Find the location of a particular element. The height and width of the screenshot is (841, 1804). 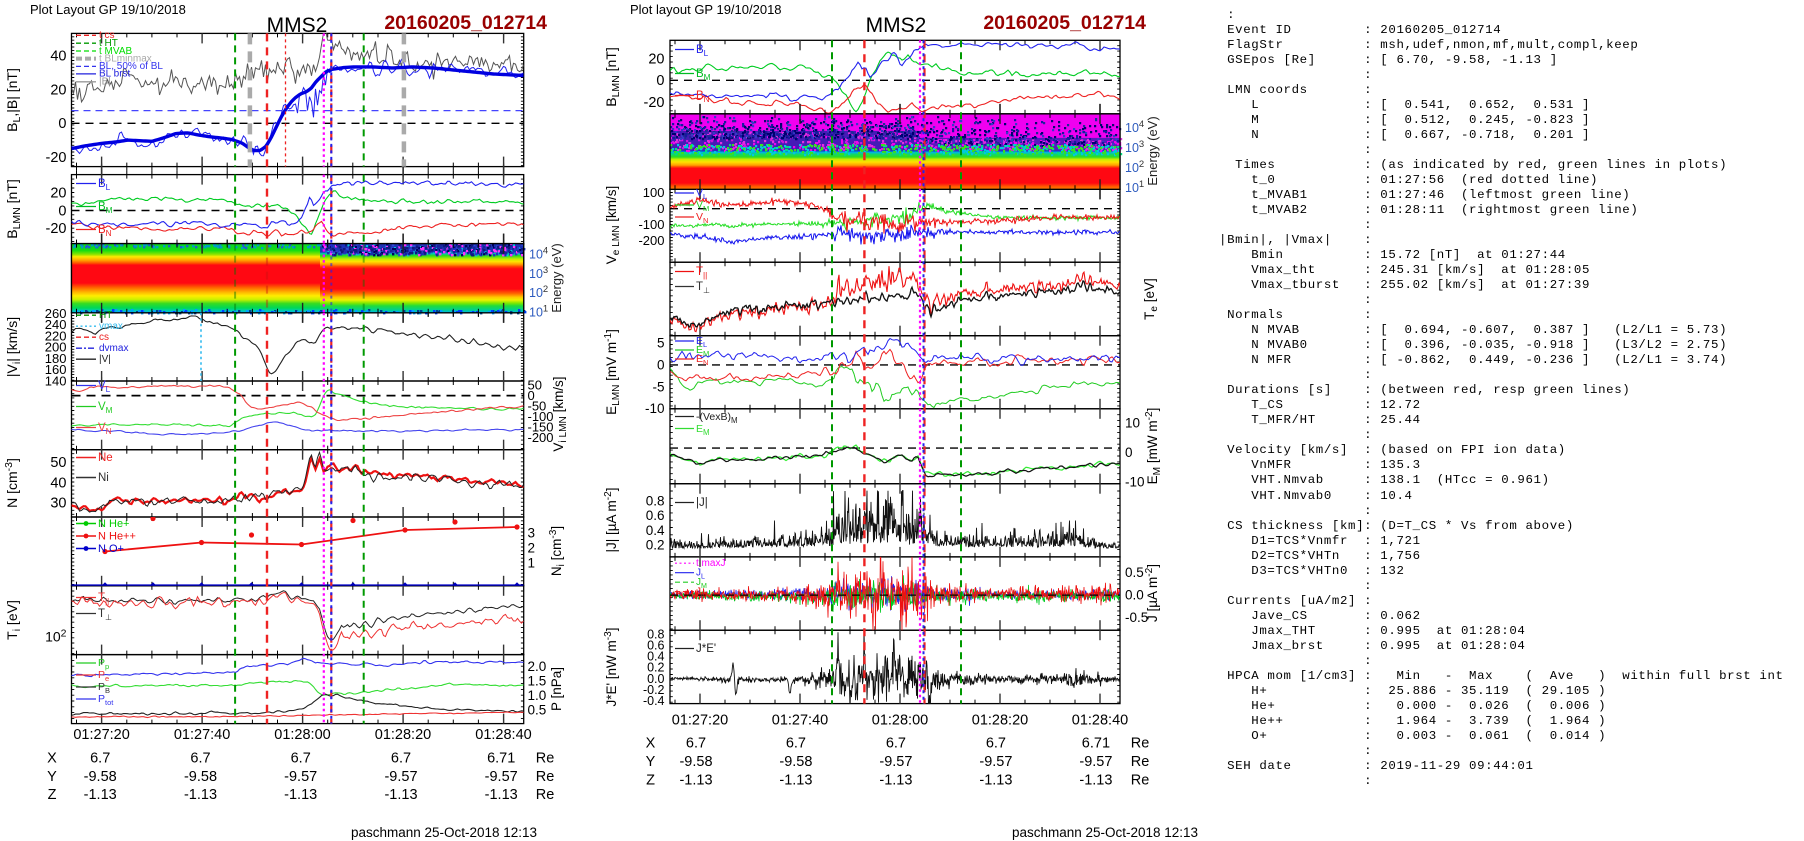

svg-text: 0.4 is located at coordinates (655, 530).